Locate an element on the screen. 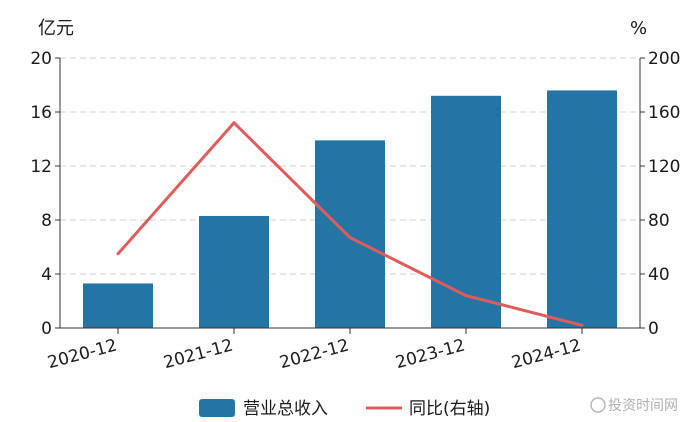  legend-label-revenue: 营业总收入 is located at coordinates (285, 409).